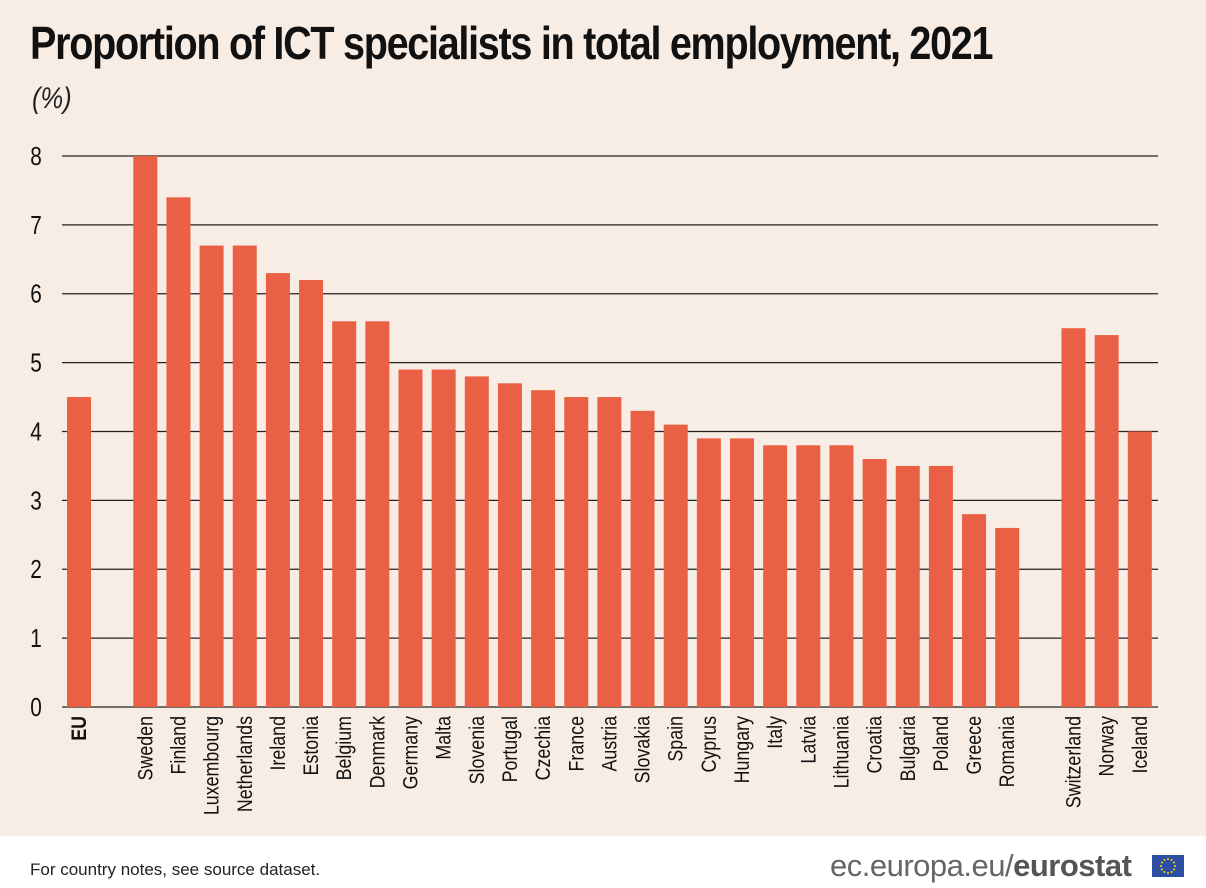 This screenshot has width=1206, height=888. I want to click on x-tick-label: EU, so click(80, 728).